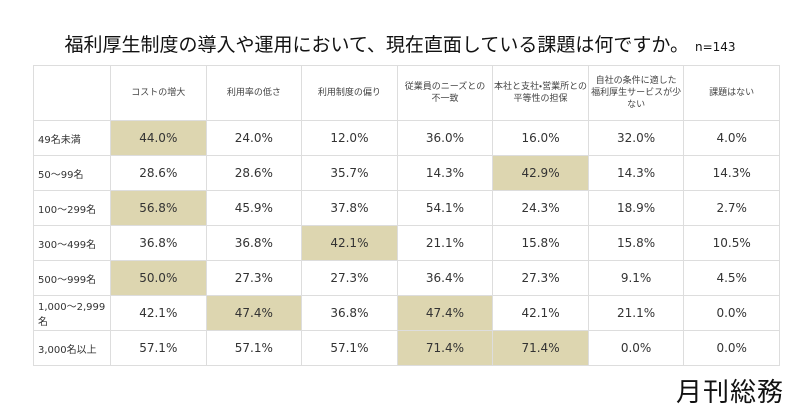  Describe the element at coordinates (715, 47) in the screenshot. I see `sample-size: n=143` at that location.